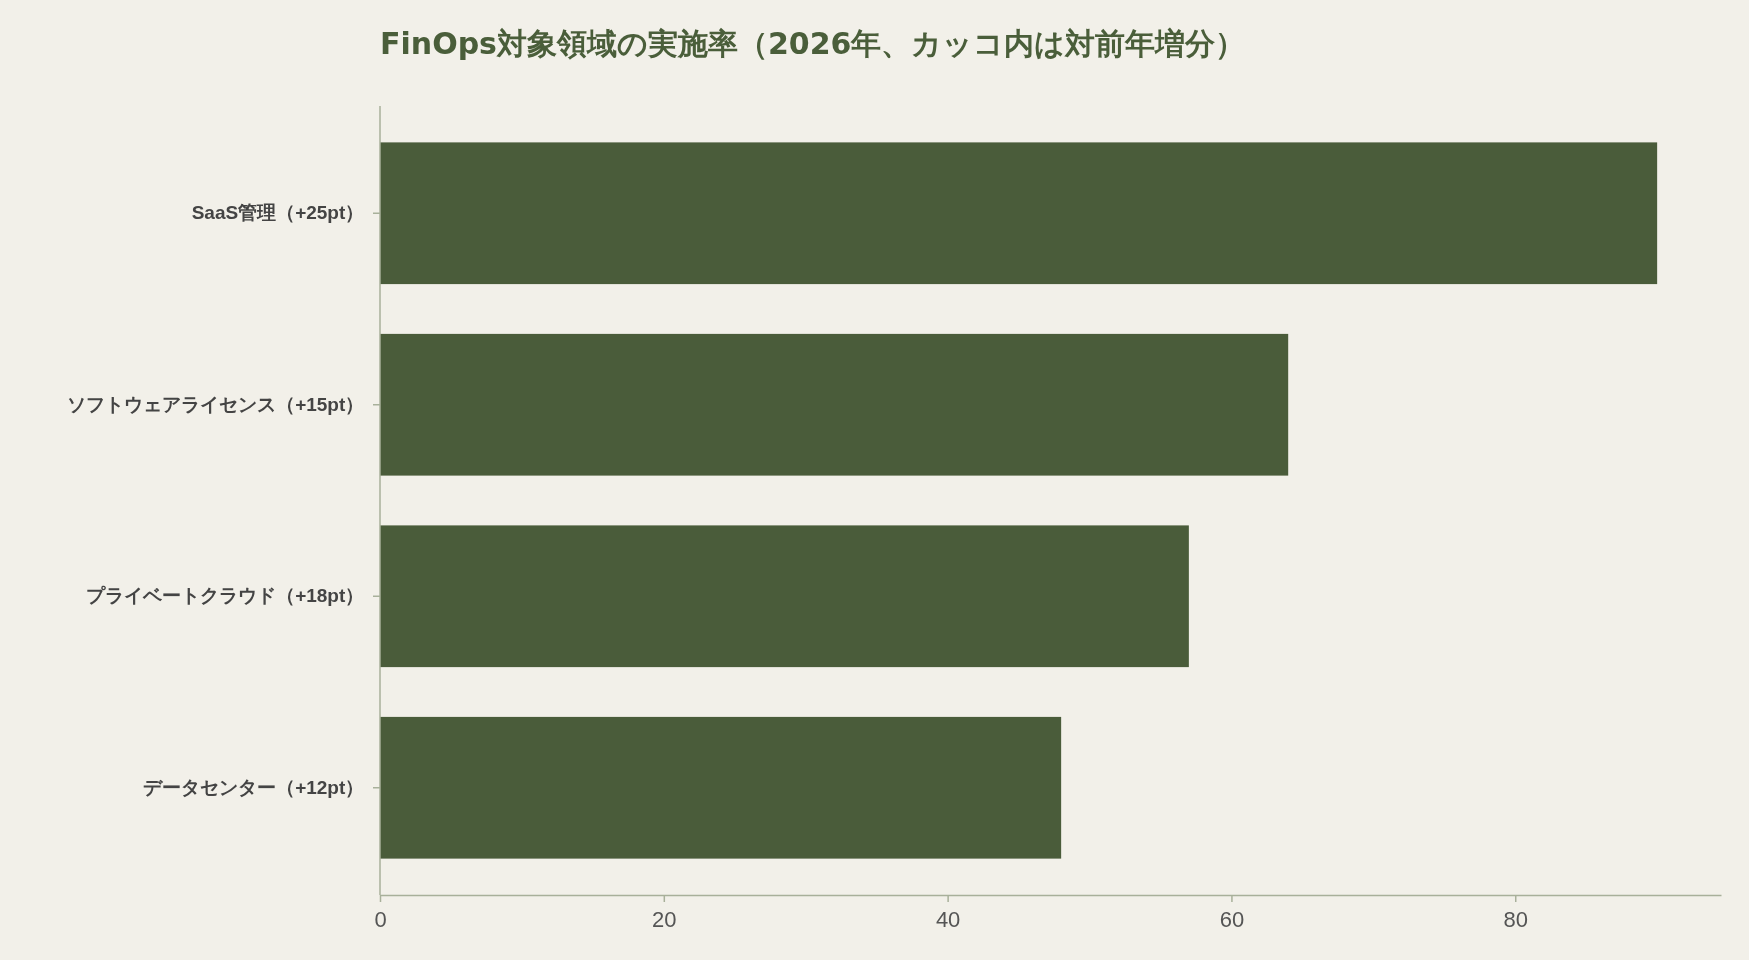  I want to click on x-tick-label: 40, so click(948, 919).